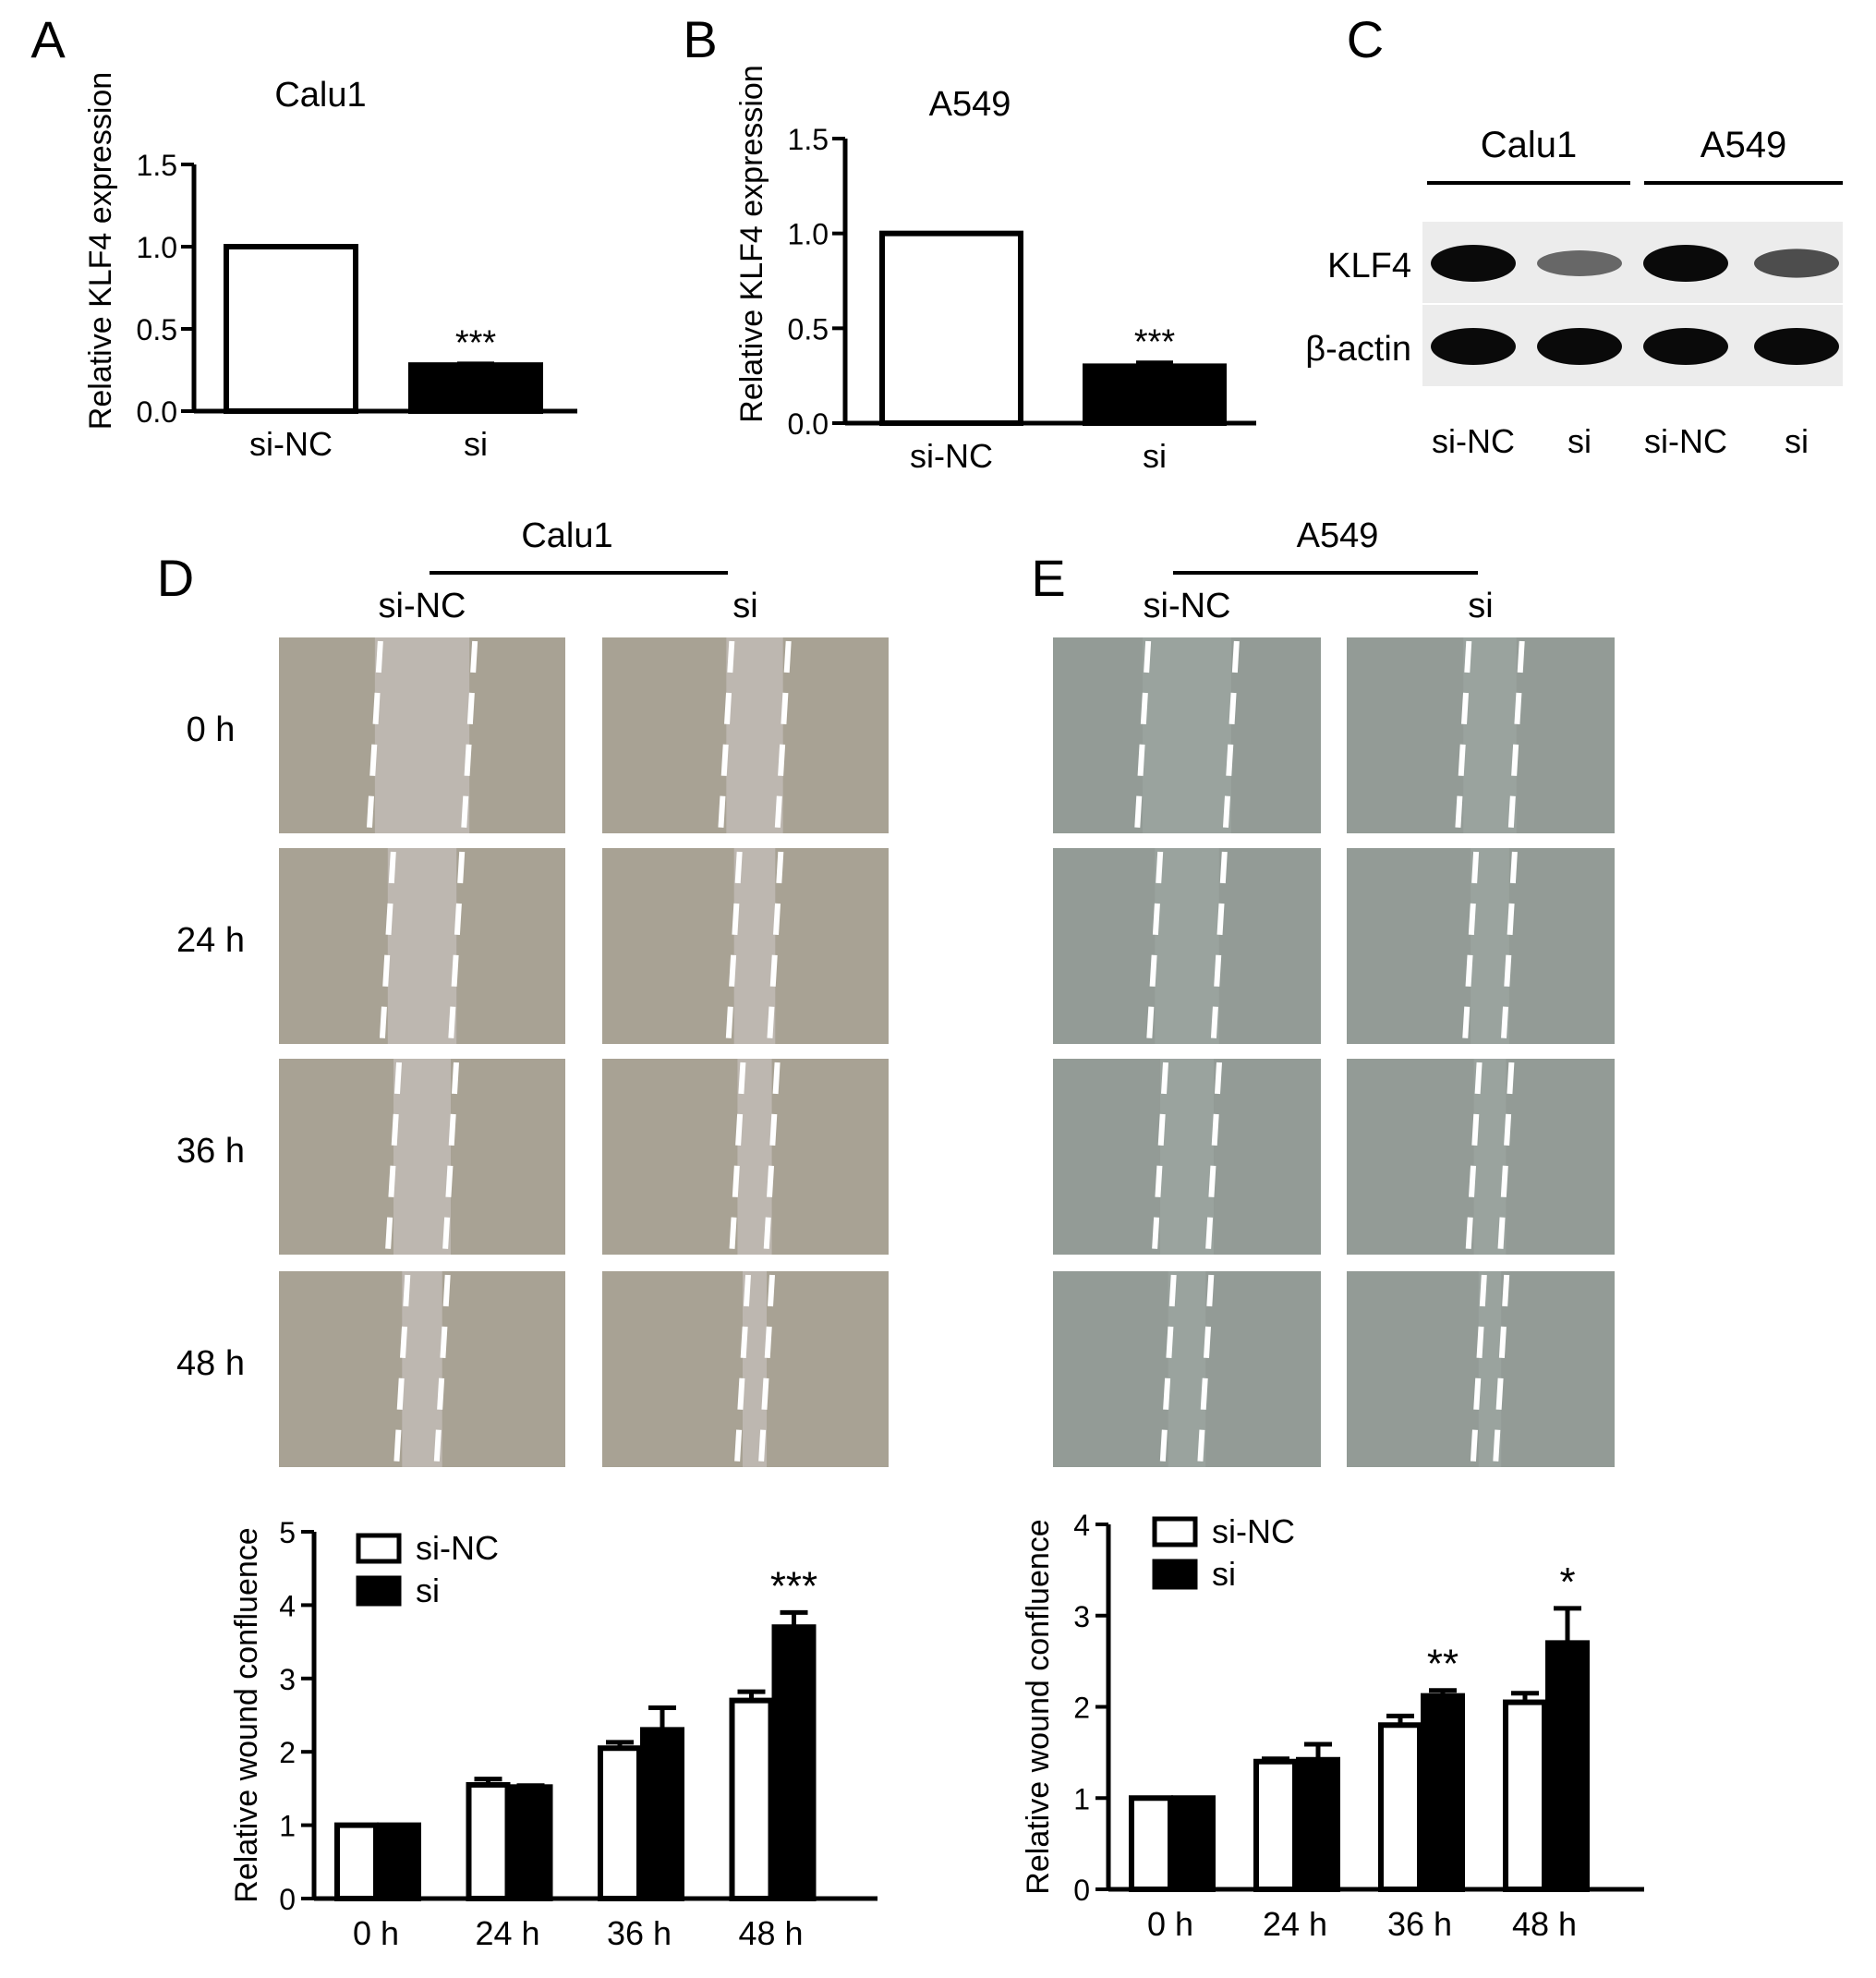 Image resolution: width=1876 pixels, height=1978 pixels. What do you see at coordinates (1529, 145) in the screenshot?
I see `group-label: Calu1` at bounding box center [1529, 145].